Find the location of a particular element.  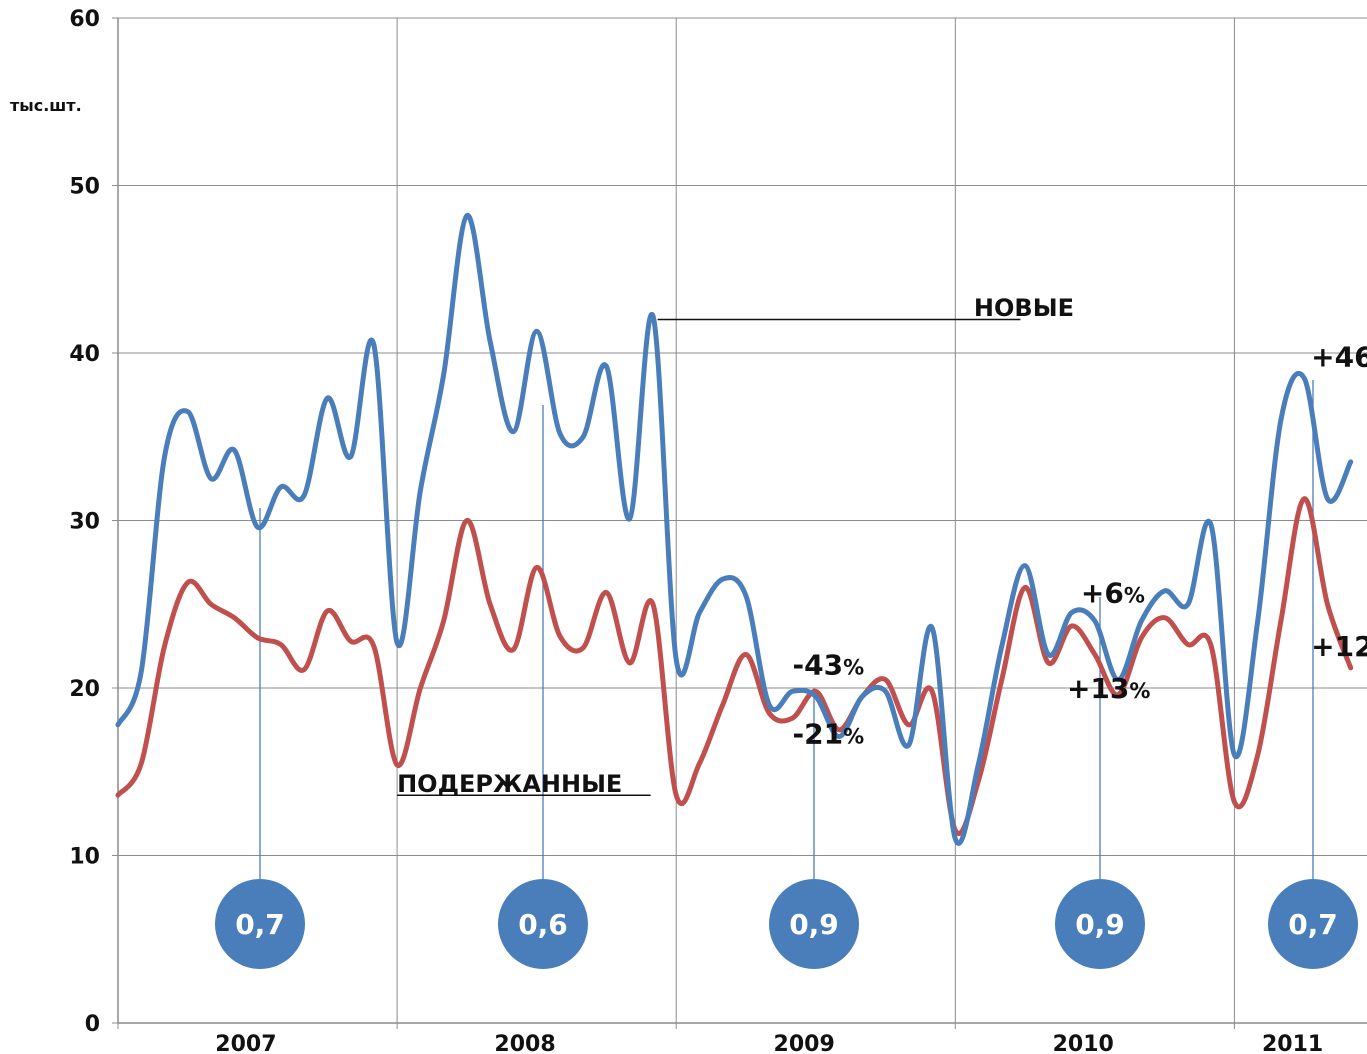

x-tick-label: 2011 is located at coordinates (1292, 1043).